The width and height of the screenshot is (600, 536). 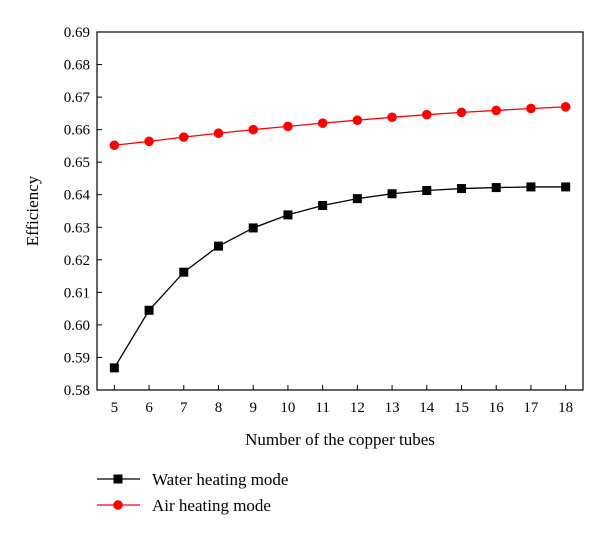 What do you see at coordinates (77, 228) in the screenshot?
I see `y-tick-label: 0.63` at bounding box center [77, 228].